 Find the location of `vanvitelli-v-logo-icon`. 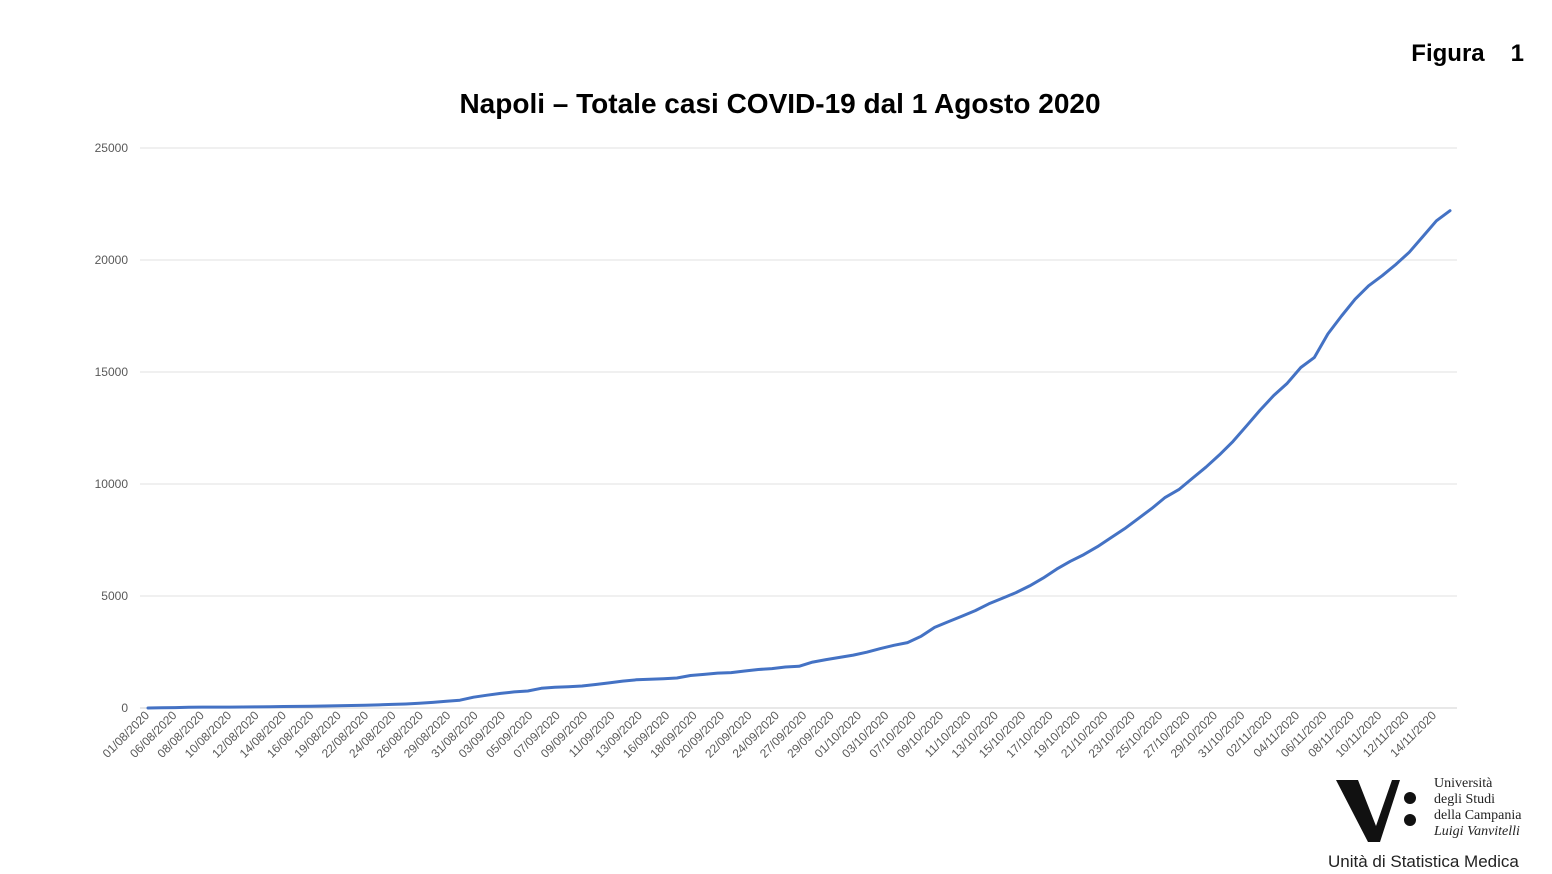

vanvitelli-v-logo-icon is located at coordinates (1376, 811).